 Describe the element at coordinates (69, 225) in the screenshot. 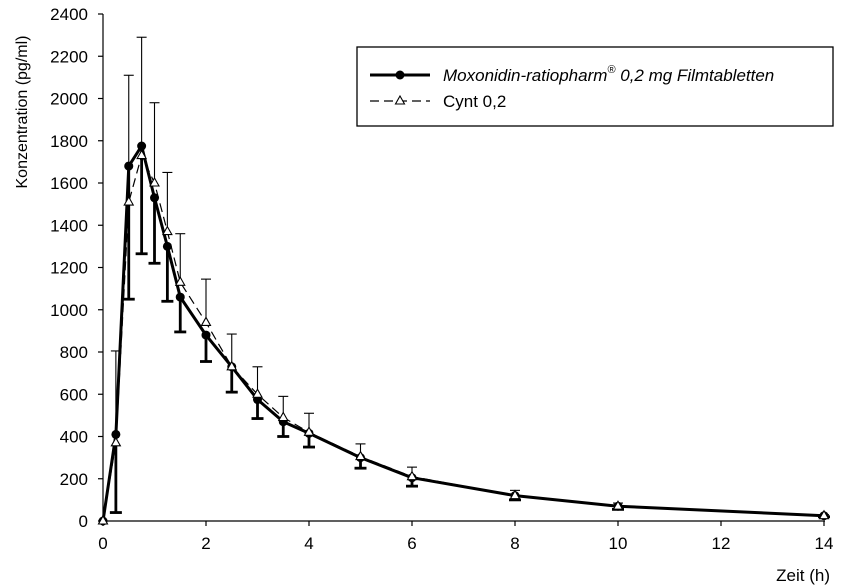

I see `y-tick-label: 1400` at that location.